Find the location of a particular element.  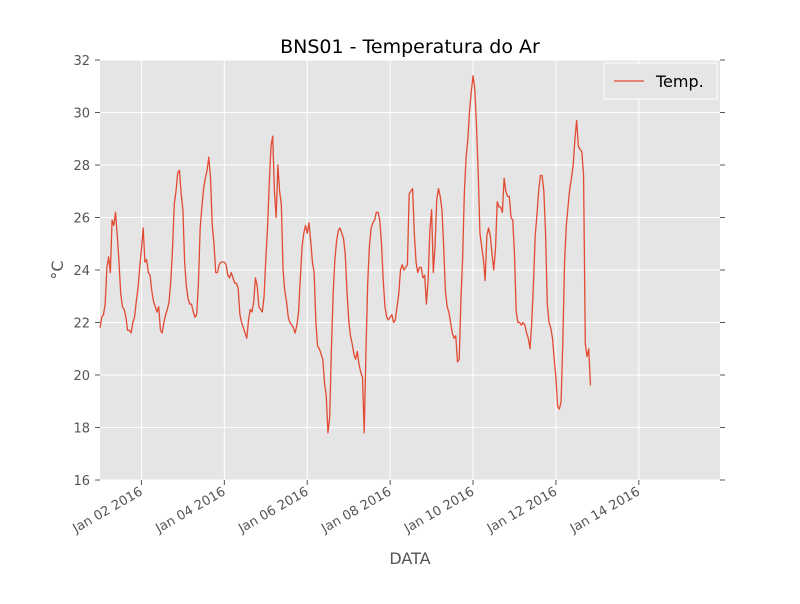

y-tick-label: 24 is located at coordinates (81, 271).